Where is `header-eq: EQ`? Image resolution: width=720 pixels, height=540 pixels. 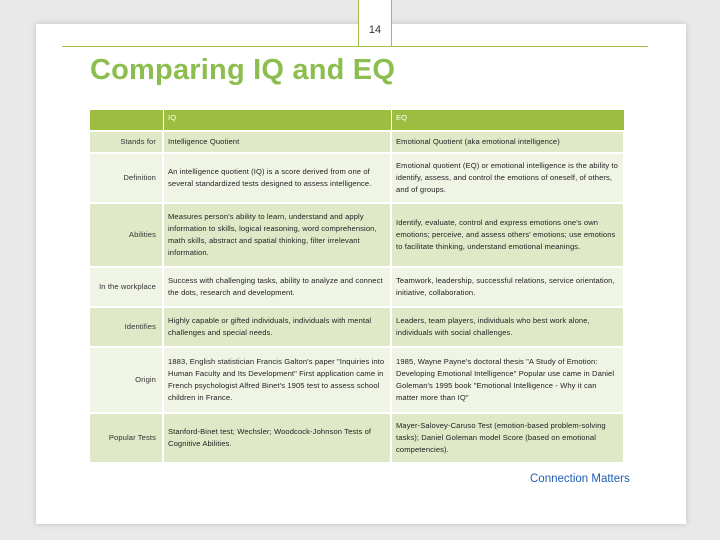 header-eq: EQ is located at coordinates (508, 120).